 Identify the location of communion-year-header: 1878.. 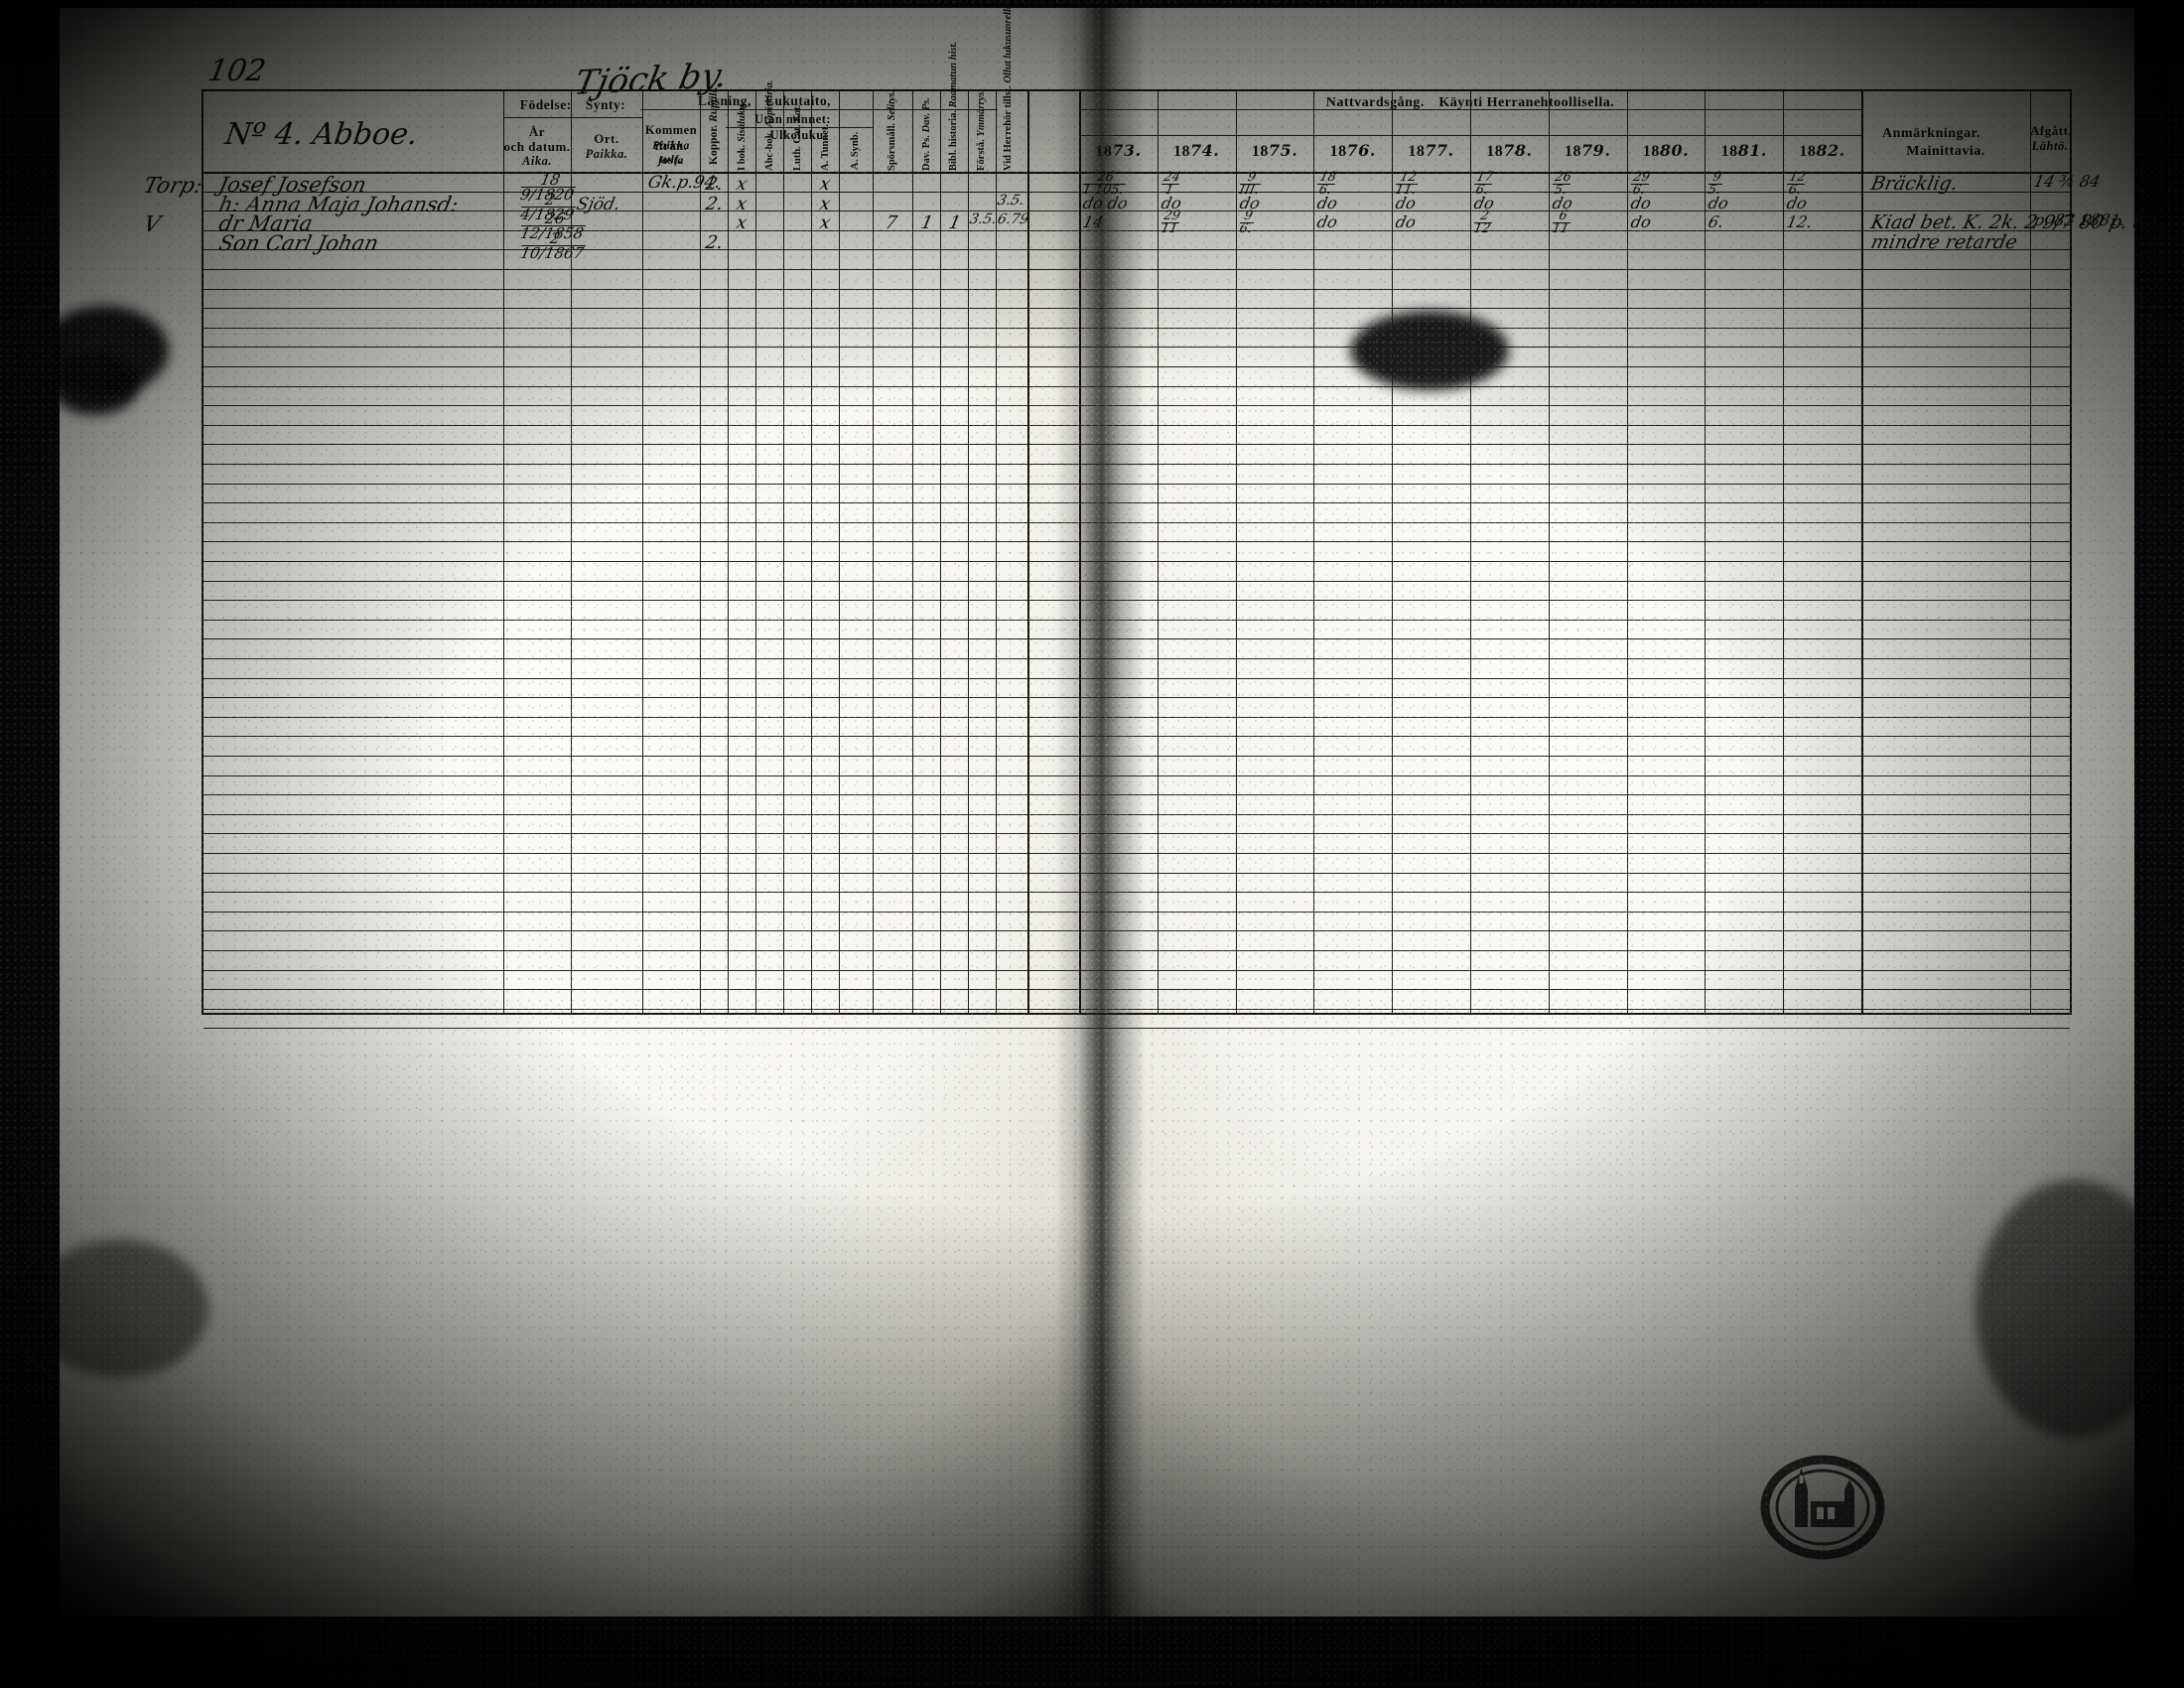
(1509, 150).